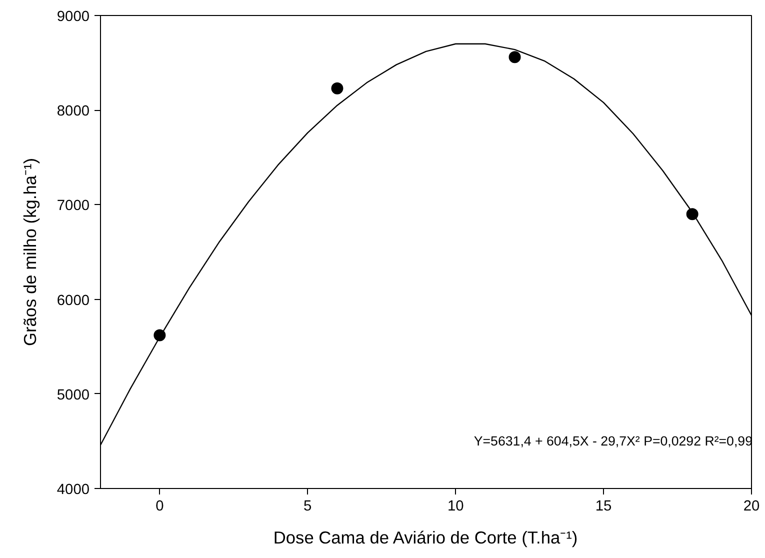  Describe the element at coordinates (308, 506) in the screenshot. I see `x-tick-label: 5` at that location.